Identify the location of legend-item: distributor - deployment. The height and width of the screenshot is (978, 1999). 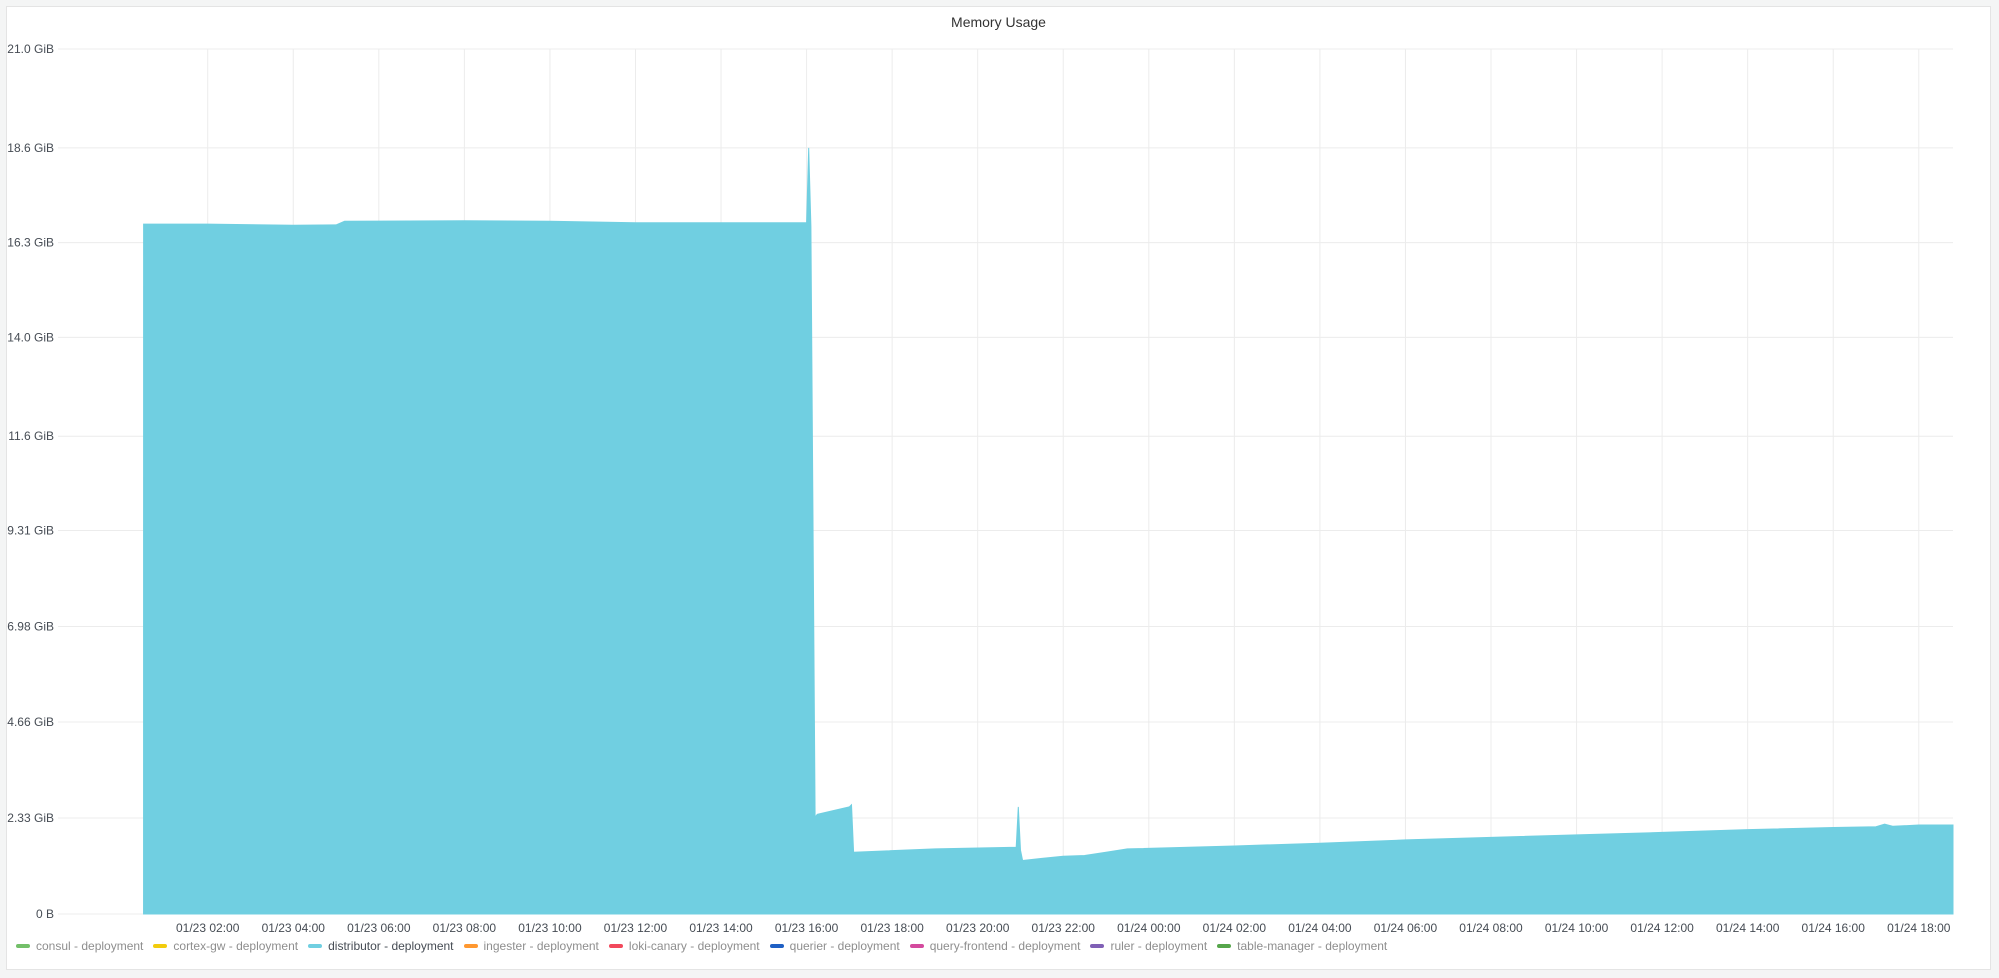
(381, 946).